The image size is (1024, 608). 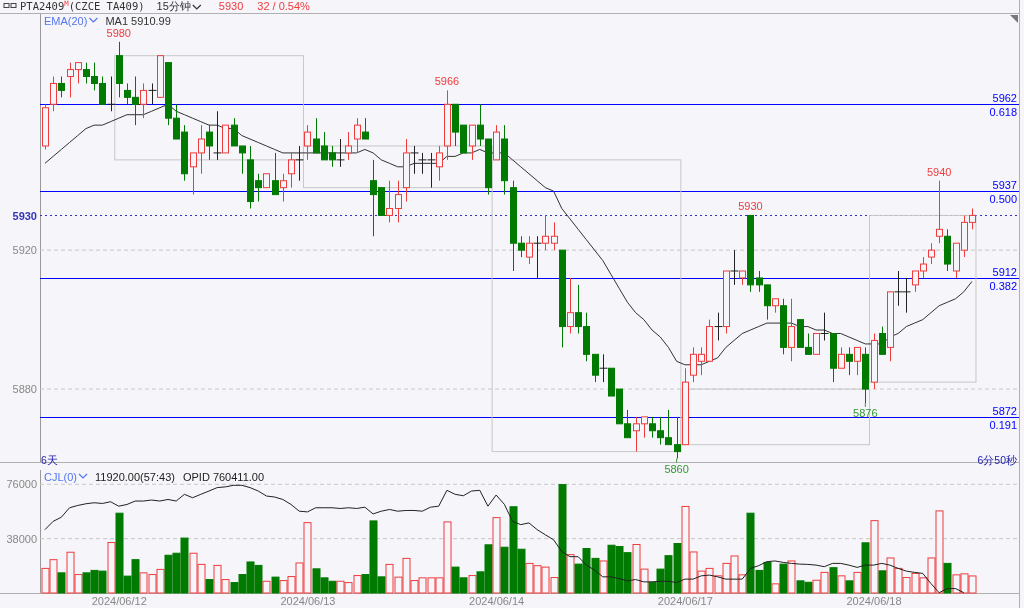 I want to click on x-tick-label: 2024/06/13, so click(x=308, y=600).